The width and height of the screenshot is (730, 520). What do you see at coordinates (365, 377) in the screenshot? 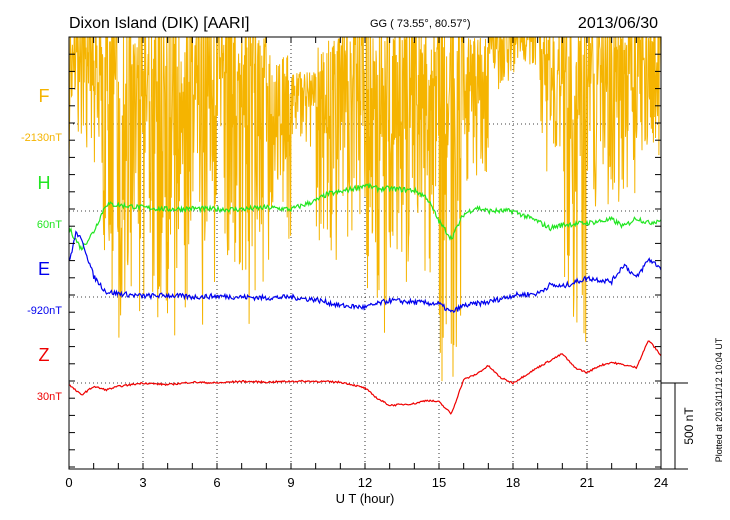
I see `series-line-Z` at bounding box center [365, 377].